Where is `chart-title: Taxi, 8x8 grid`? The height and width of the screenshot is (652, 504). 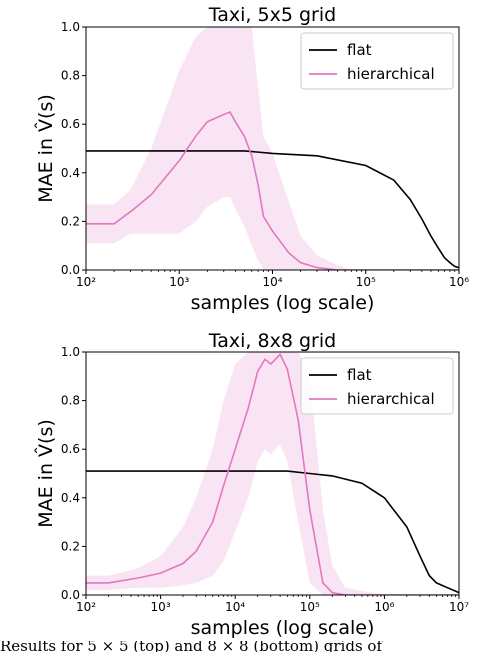 chart-title: Taxi, 8x8 grid is located at coordinates (272, 341).